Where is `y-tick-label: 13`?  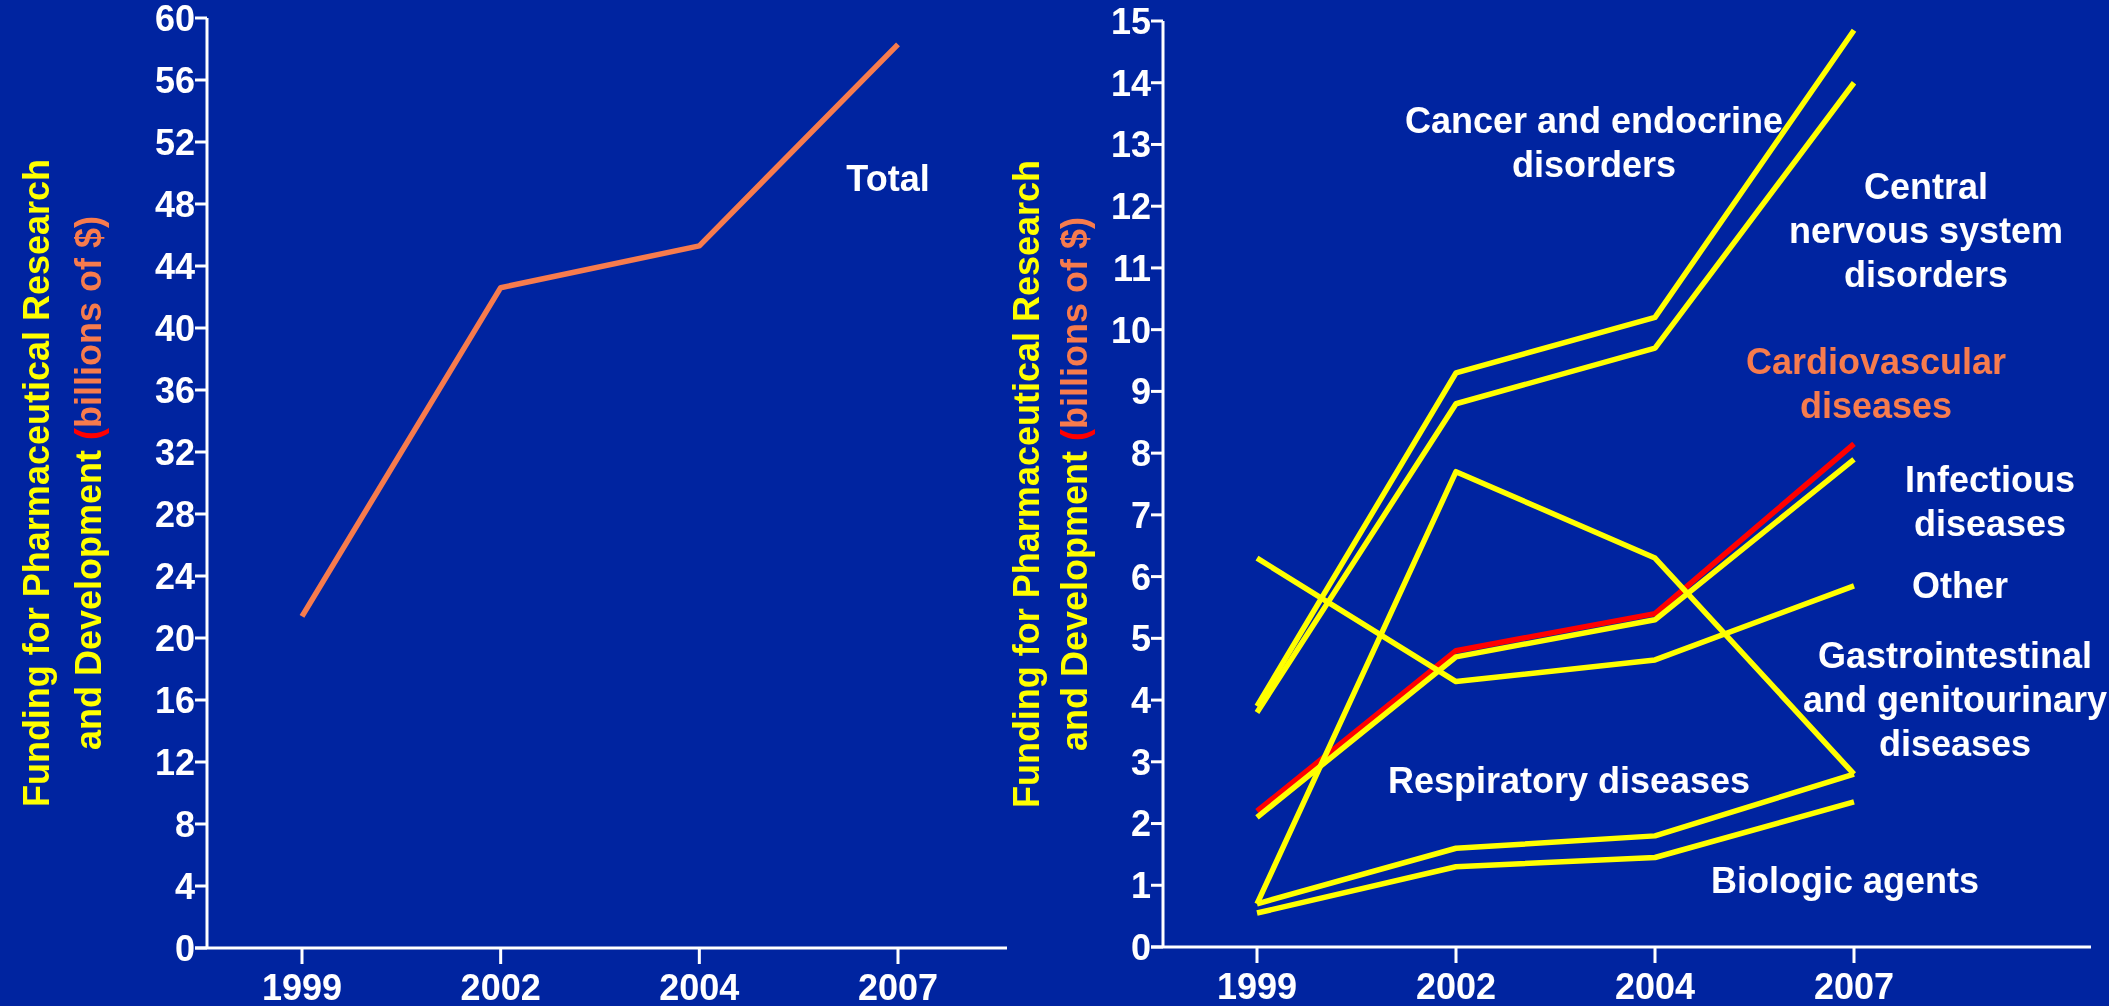 y-tick-label: 13 is located at coordinates (1130, 145).